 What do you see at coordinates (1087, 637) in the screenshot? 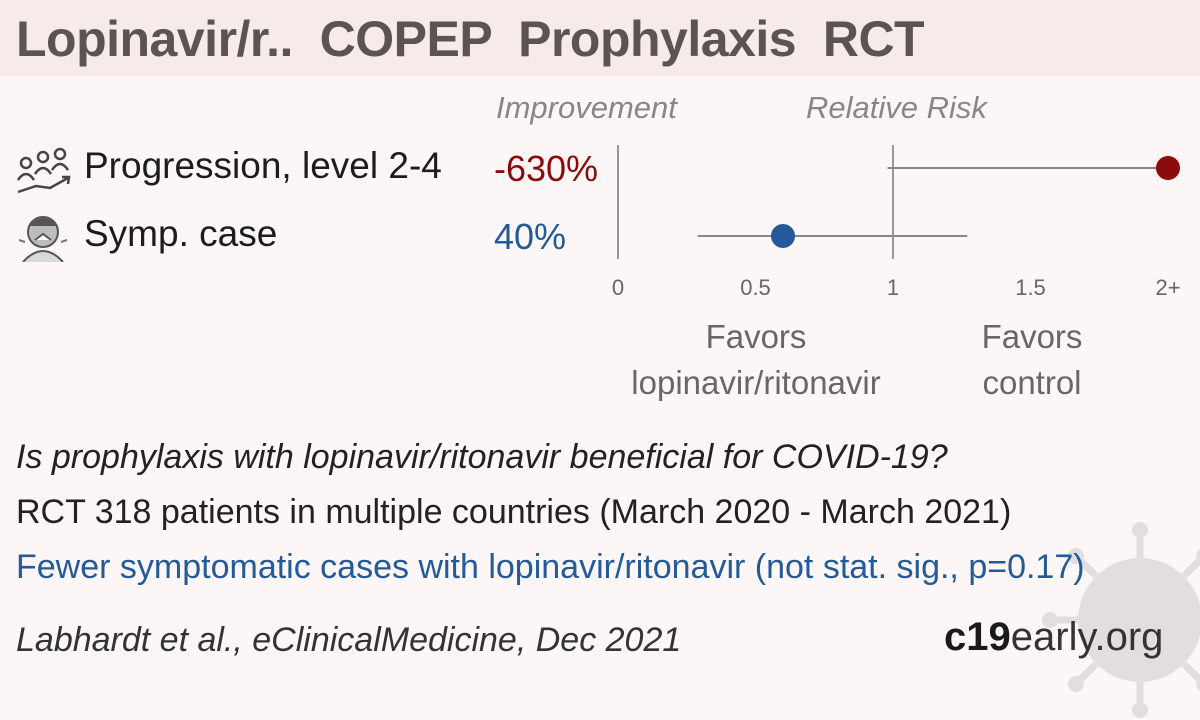
I see `brand-light: early.org` at bounding box center [1087, 637].